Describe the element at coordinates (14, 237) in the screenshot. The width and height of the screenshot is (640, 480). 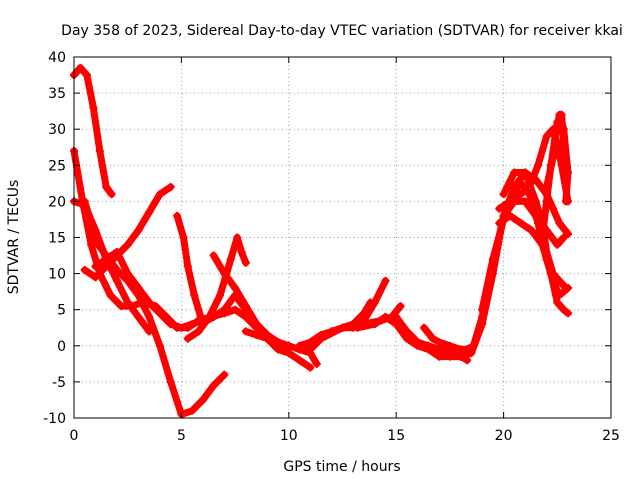
I see `y-axis-label: SDTVAR / TECUs` at that location.